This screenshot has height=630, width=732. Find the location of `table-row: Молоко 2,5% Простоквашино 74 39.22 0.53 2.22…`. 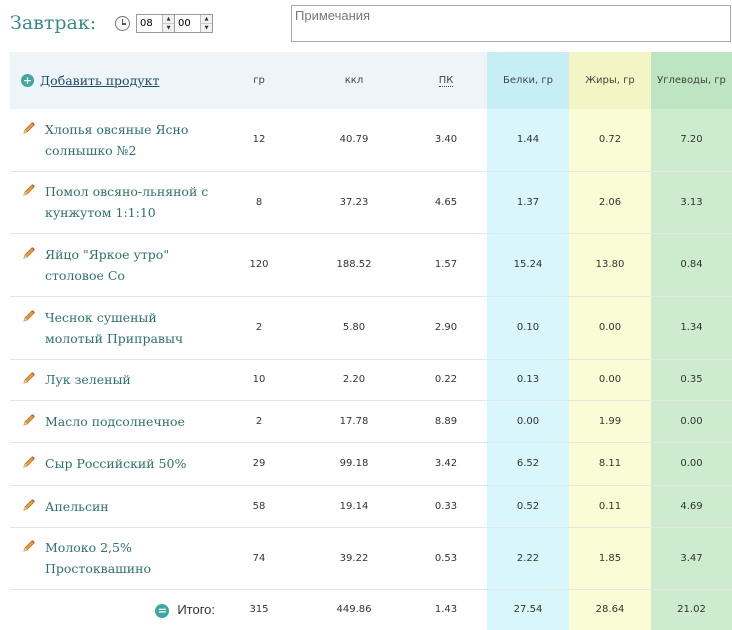

table-row: Молоко 2,5% Простоквашино 74 39.22 0.53 2.22… is located at coordinates (371, 558).